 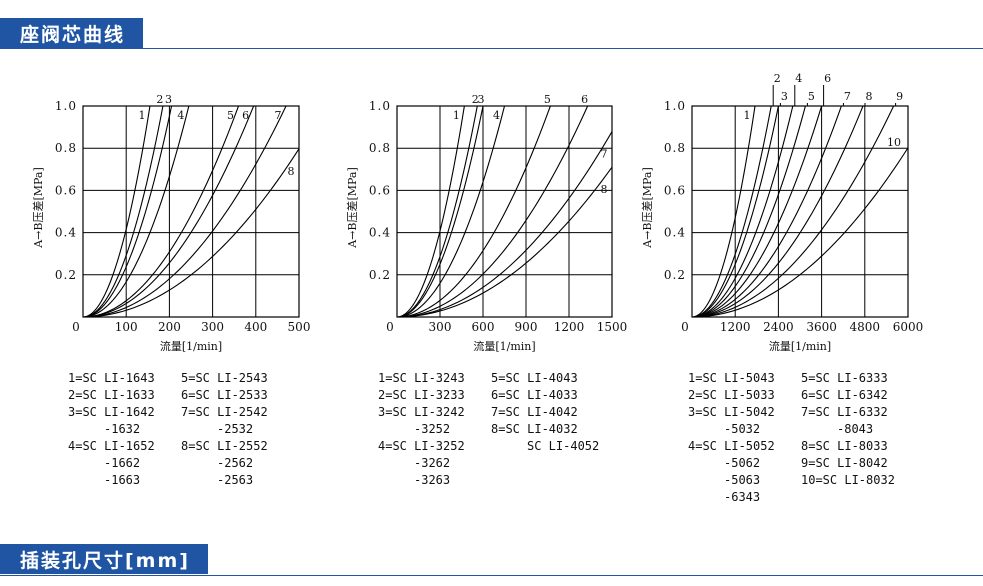 What do you see at coordinates (224, 446) in the screenshot?
I see `legend-entry: 8=SC LI-2552` at bounding box center [224, 446].